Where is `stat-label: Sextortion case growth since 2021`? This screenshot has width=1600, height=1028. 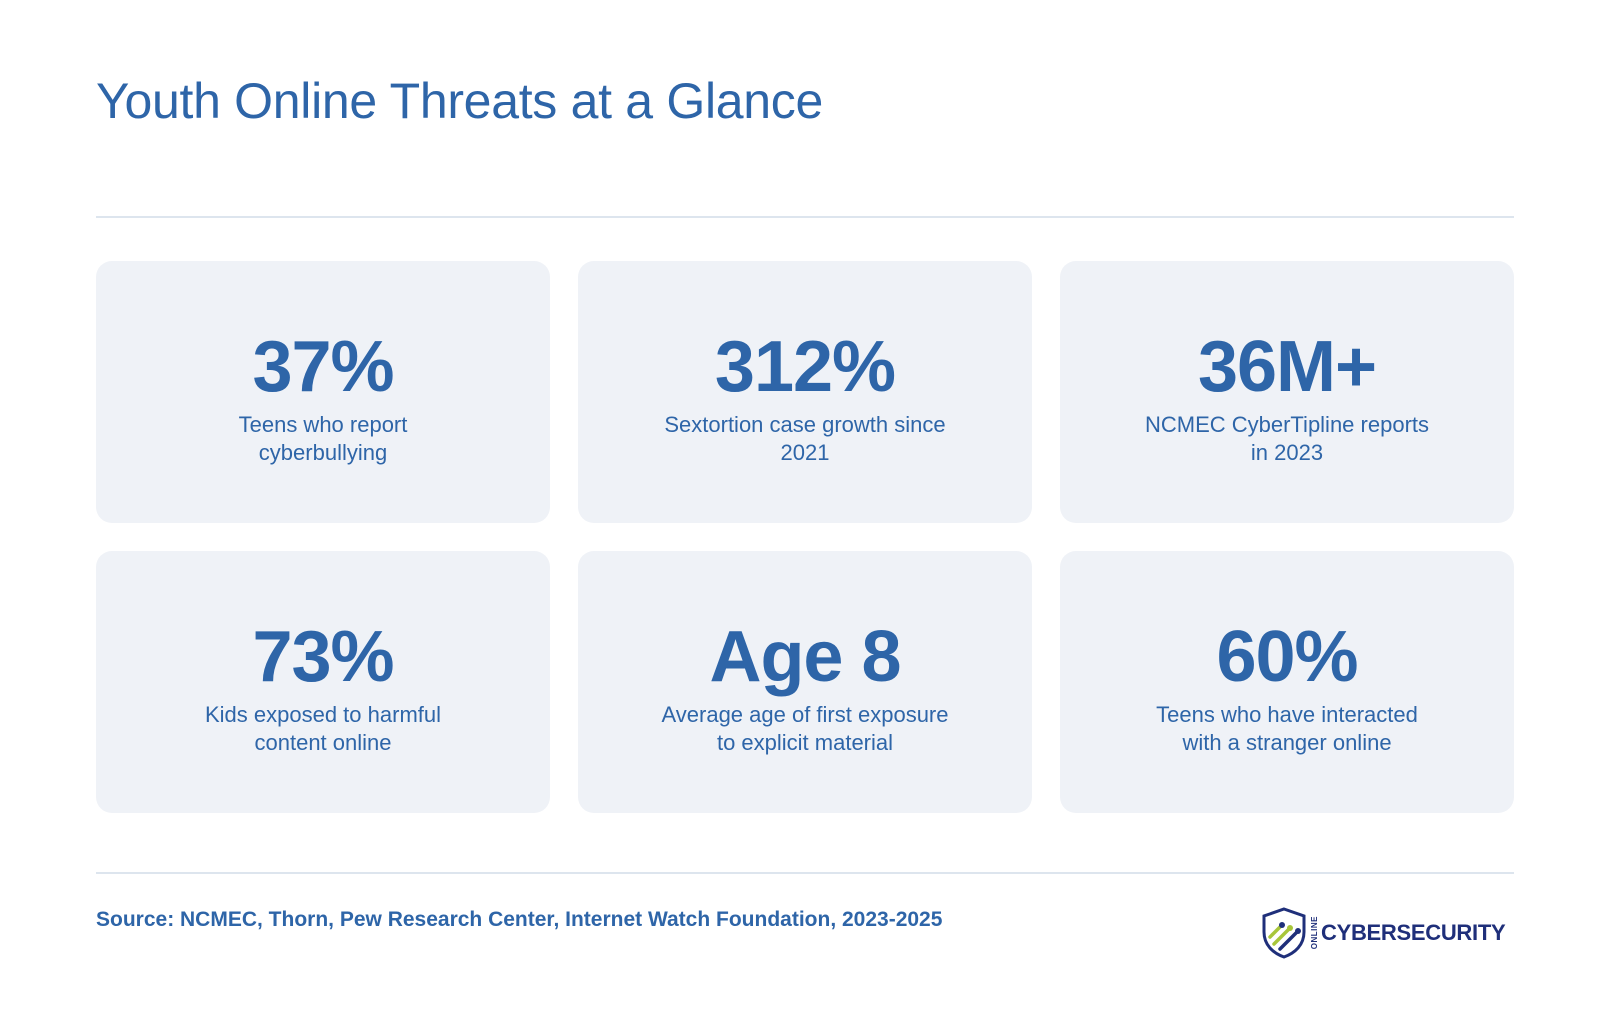 stat-label: Sextortion case growth since 2021 is located at coordinates (805, 438).